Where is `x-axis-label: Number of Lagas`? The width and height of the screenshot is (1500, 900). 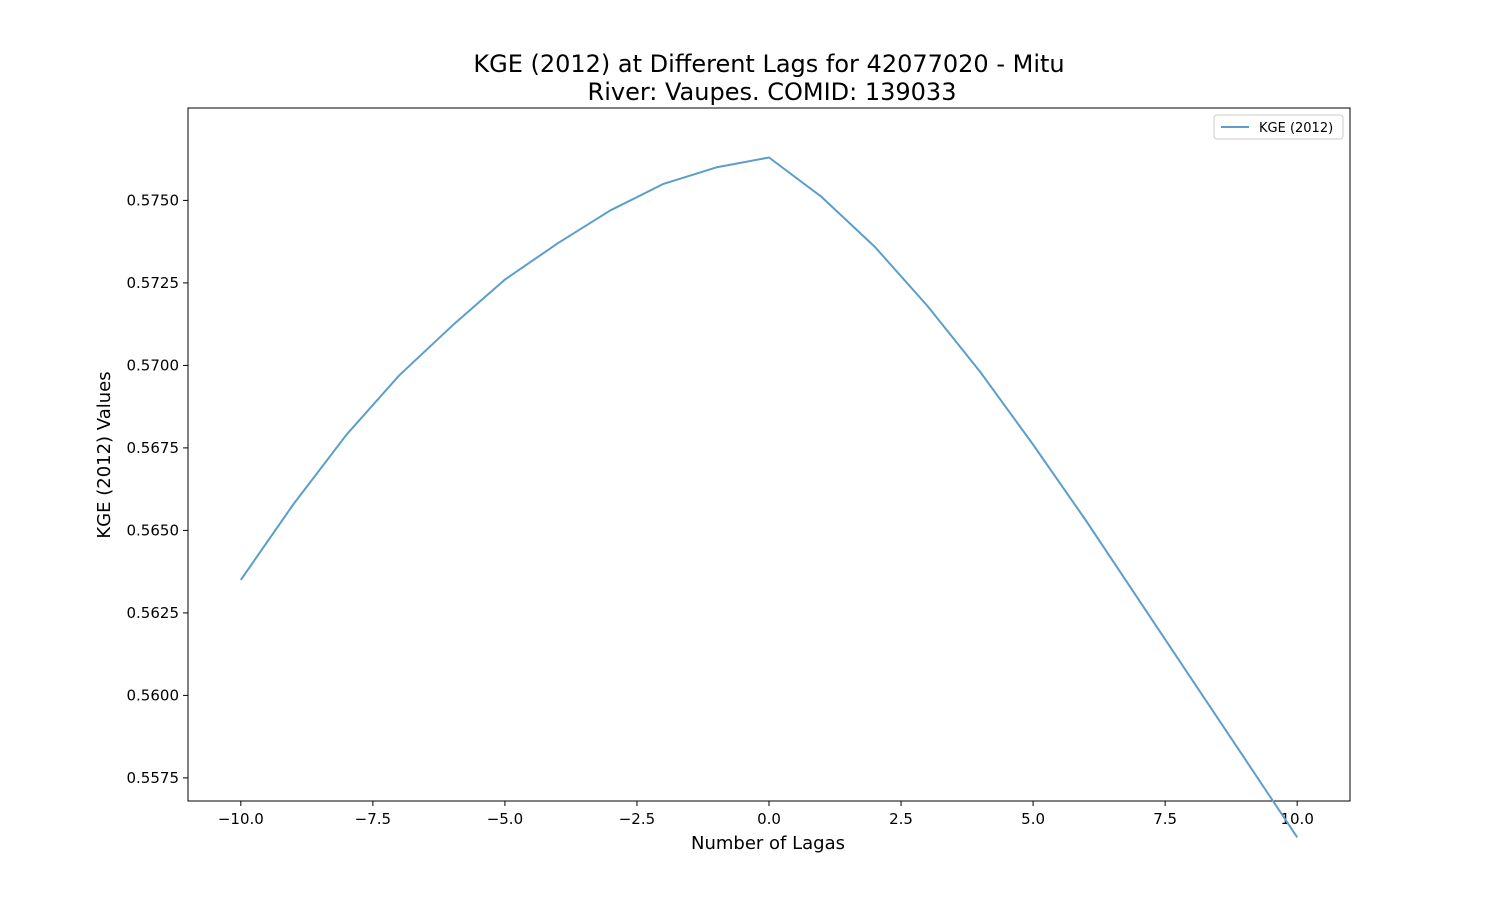 x-axis-label: Number of Lagas is located at coordinates (768, 843).